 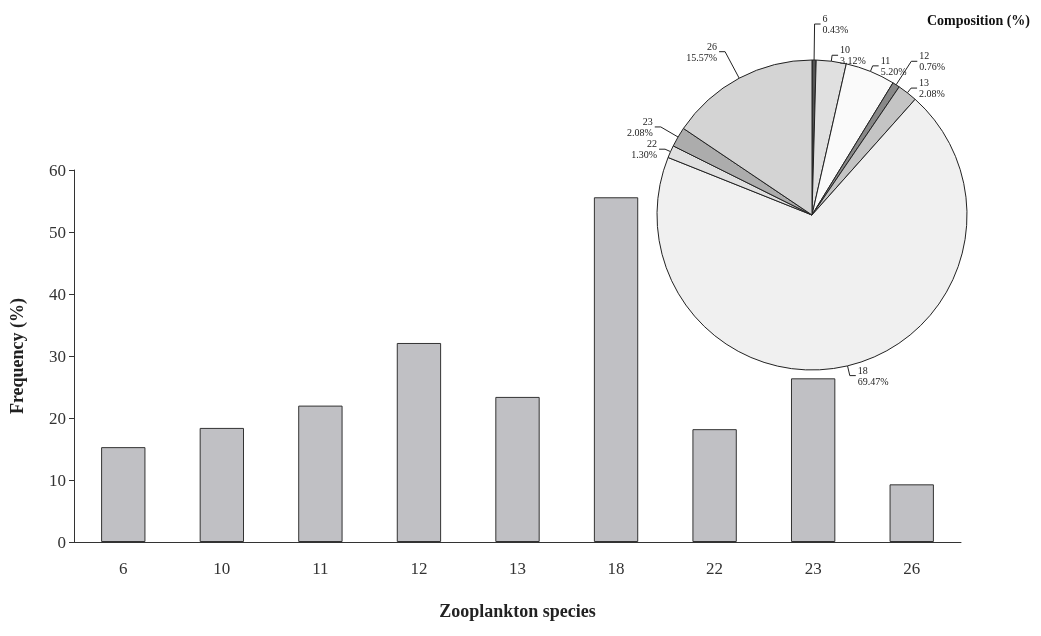 I want to click on y-tick-label: 30, so click(x=57, y=356).